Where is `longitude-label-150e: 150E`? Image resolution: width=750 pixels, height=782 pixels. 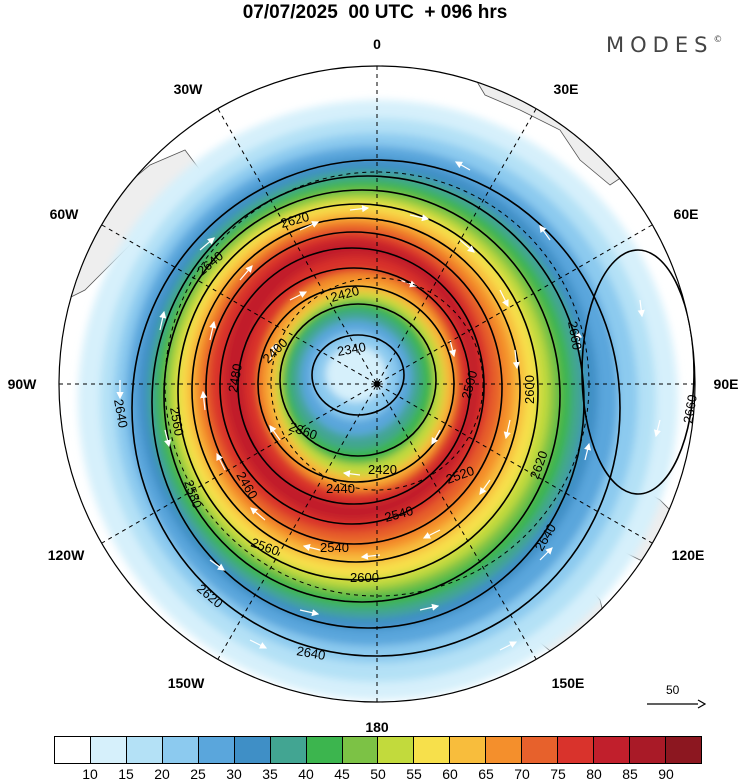 longitude-label-150e: 150E is located at coordinates (568, 683).